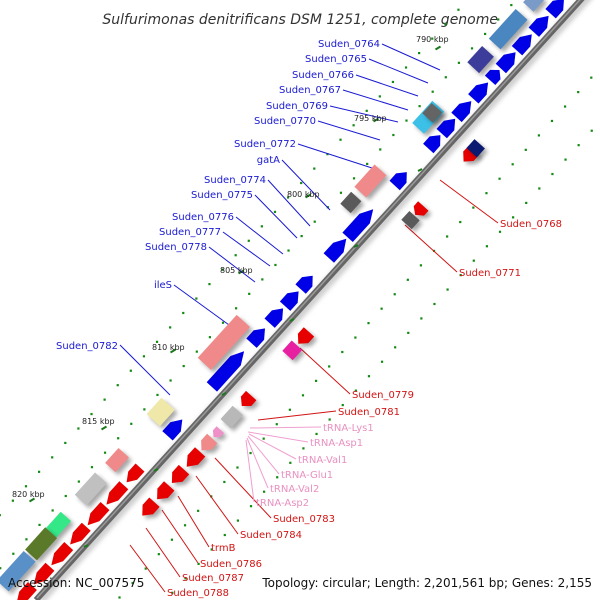 This screenshot has width=600, height=600. What do you see at coordinates (285, 121) in the screenshot?
I see `gene-label-suden-0770: Suden_0770` at bounding box center [285, 121].